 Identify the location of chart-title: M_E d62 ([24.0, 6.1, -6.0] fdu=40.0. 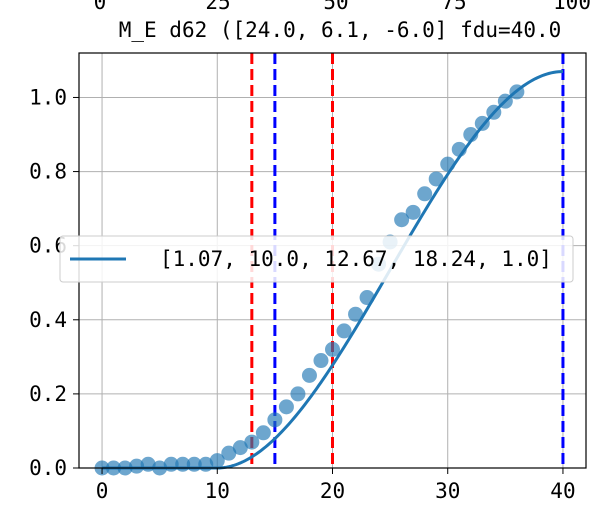
(340, 30).